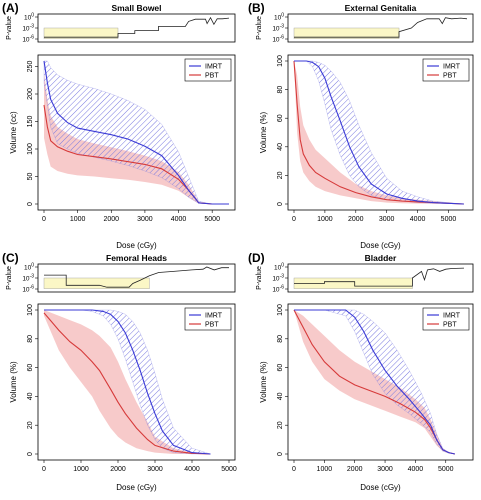  What do you see at coordinates (136, 258) in the screenshot?
I see `panel-title: Femoral Heads` at bounding box center [136, 258].